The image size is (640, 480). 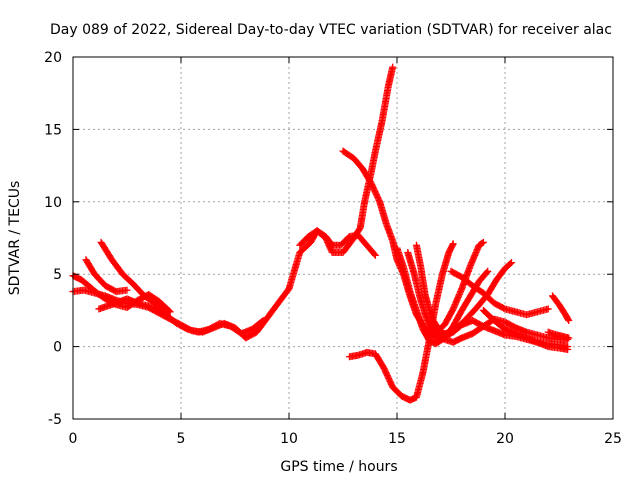 What do you see at coordinates (53, 58) in the screenshot?
I see `y-tick-label: 20` at bounding box center [53, 58].